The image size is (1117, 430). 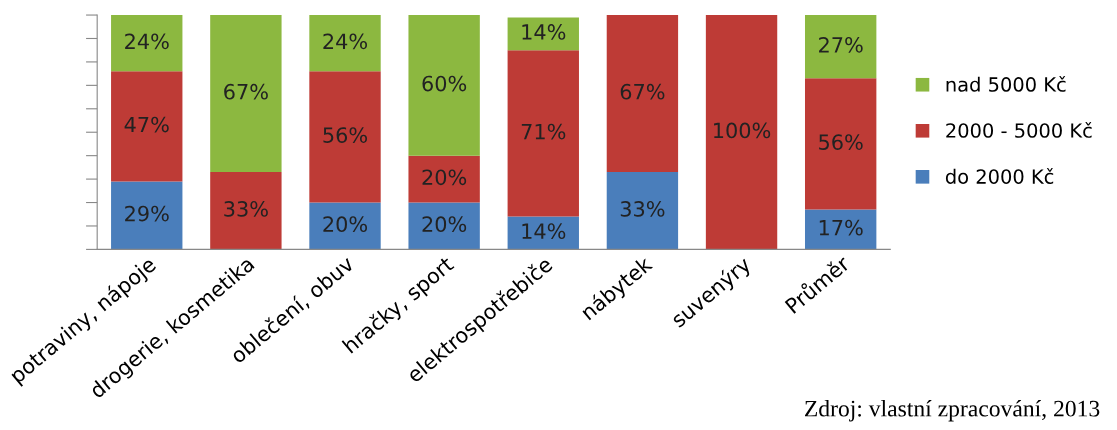 What do you see at coordinates (999, 176) in the screenshot?
I see `legend-label: do 2000 Kč` at bounding box center [999, 176].